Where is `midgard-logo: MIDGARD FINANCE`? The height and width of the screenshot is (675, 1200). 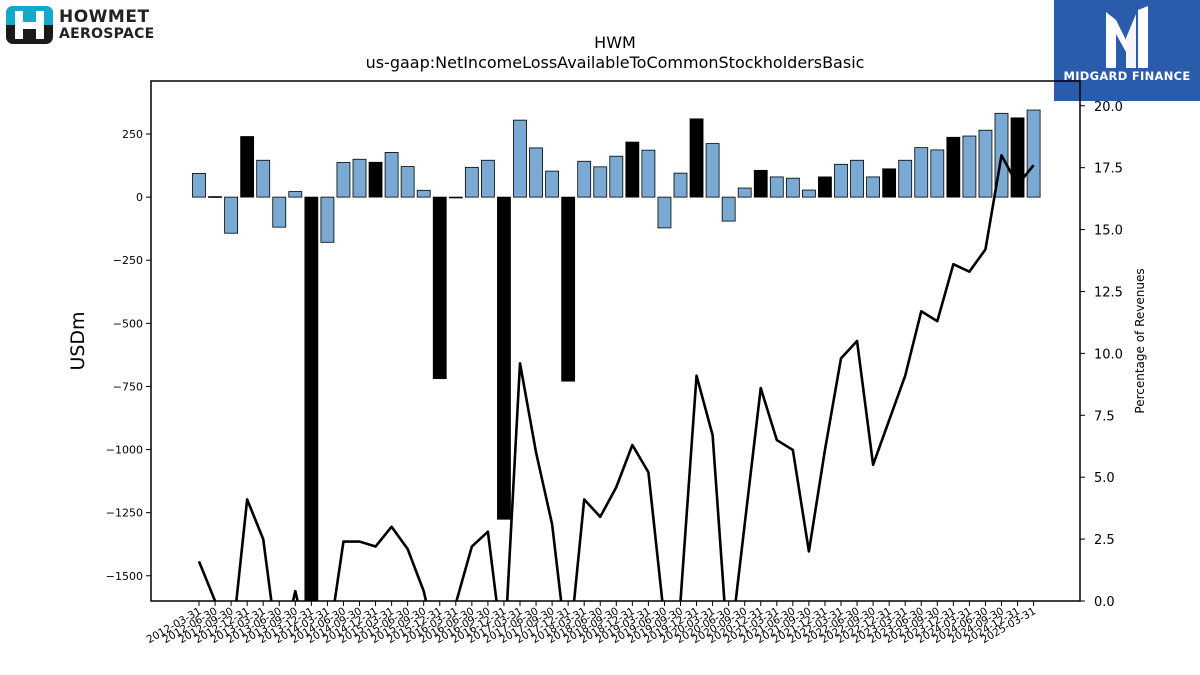 midgard-logo: MIDGARD FINANCE is located at coordinates (1127, 50).